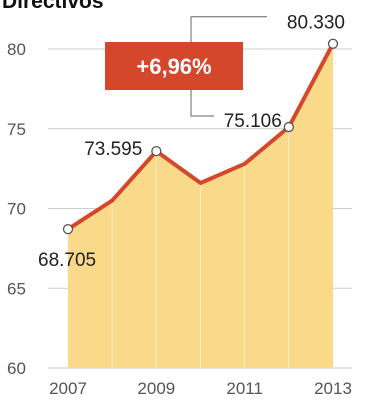 This screenshot has height=401, width=371. Describe the element at coordinates (244, 388) in the screenshot. I see `x-tick-label: 2011` at that location.